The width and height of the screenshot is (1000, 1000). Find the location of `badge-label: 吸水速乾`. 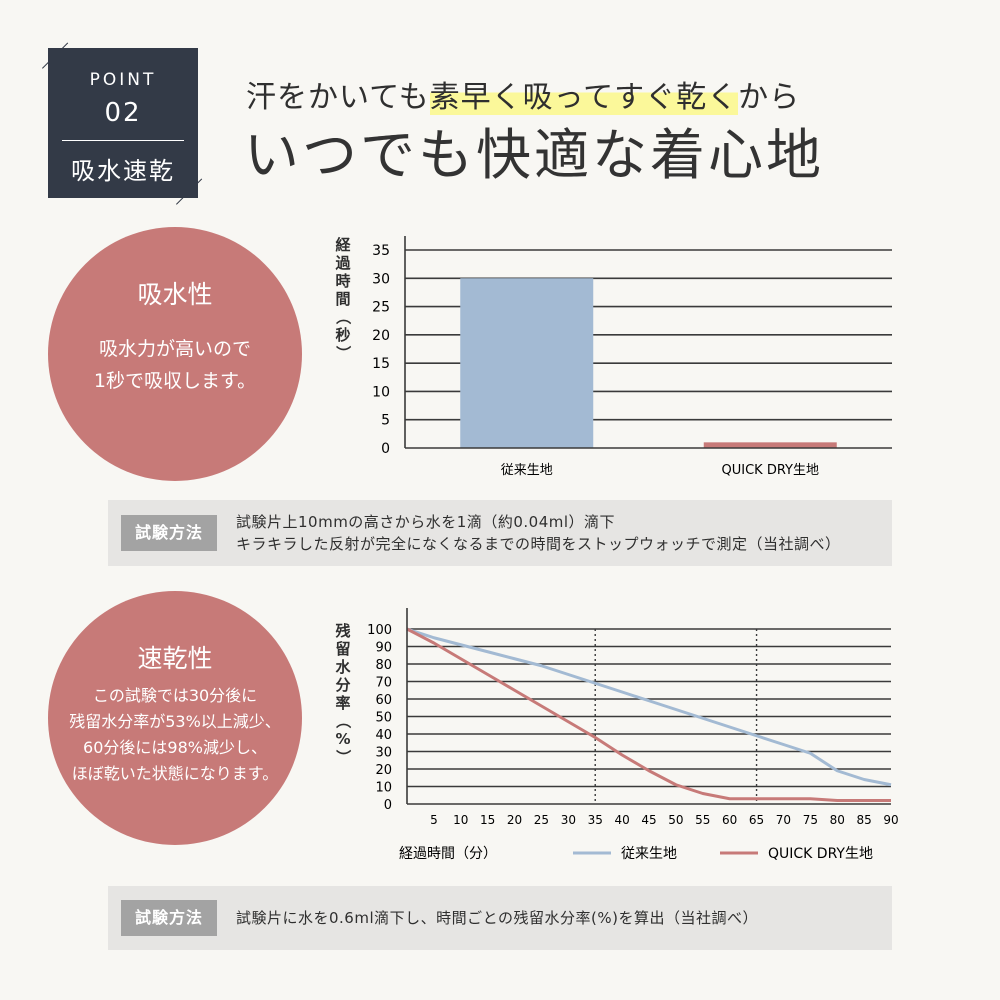

badge-label: 吸水速乾 is located at coordinates (123, 171).